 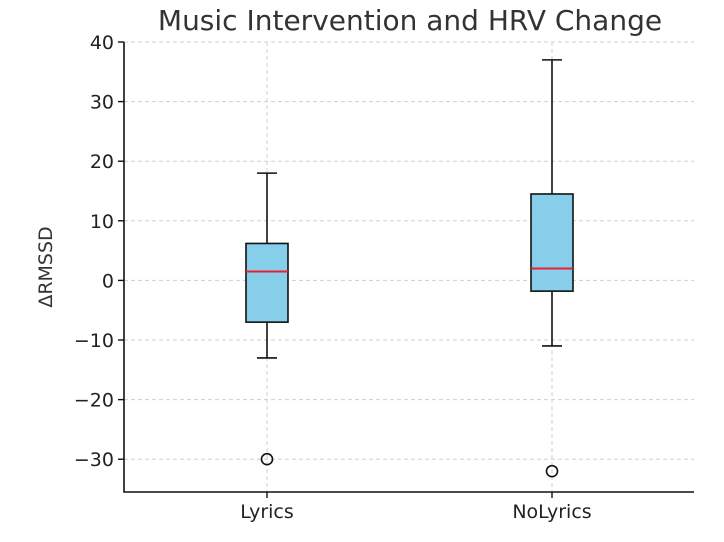 What do you see at coordinates (267, 512) in the screenshot?
I see `x-tick-label: Lyrics` at bounding box center [267, 512].